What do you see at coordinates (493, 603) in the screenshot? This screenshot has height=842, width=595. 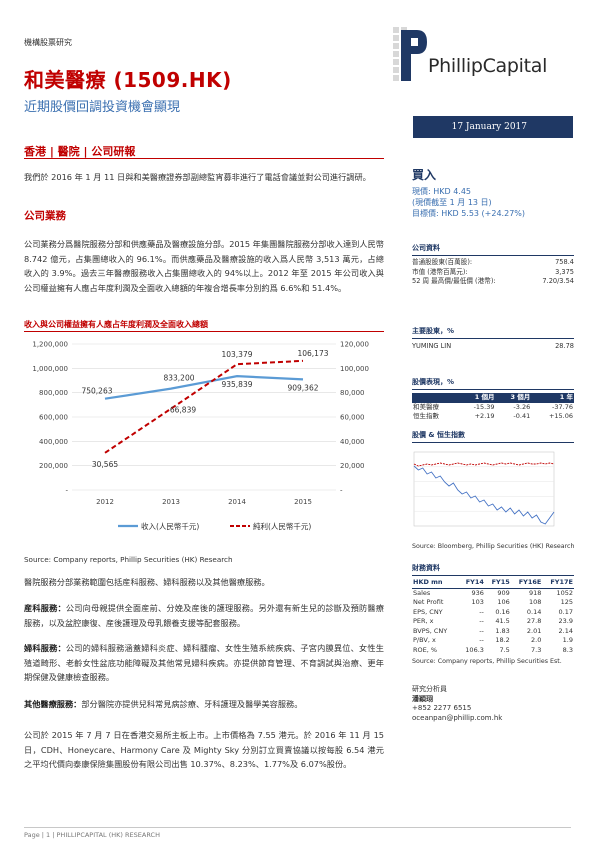 I see `financials-row: Net Profit 103 106 108 125` at bounding box center [493, 603].